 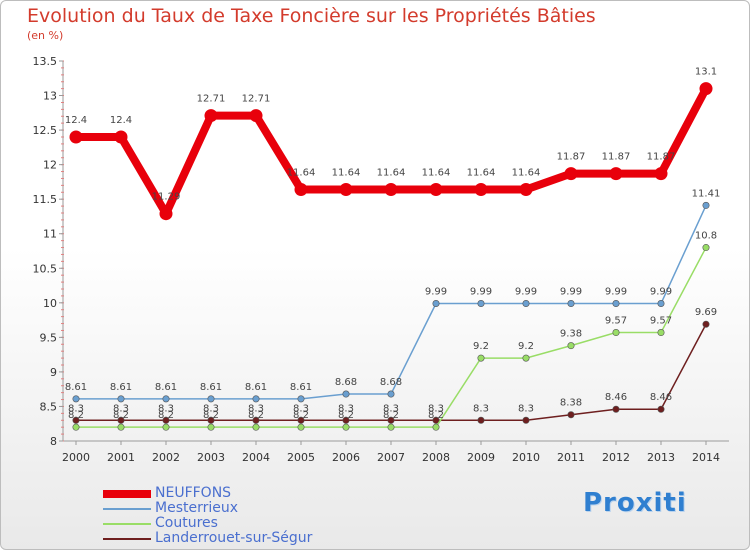 What do you see at coordinates (571, 334) in the screenshot?
I see `data-label: 9.38` at bounding box center [571, 334].